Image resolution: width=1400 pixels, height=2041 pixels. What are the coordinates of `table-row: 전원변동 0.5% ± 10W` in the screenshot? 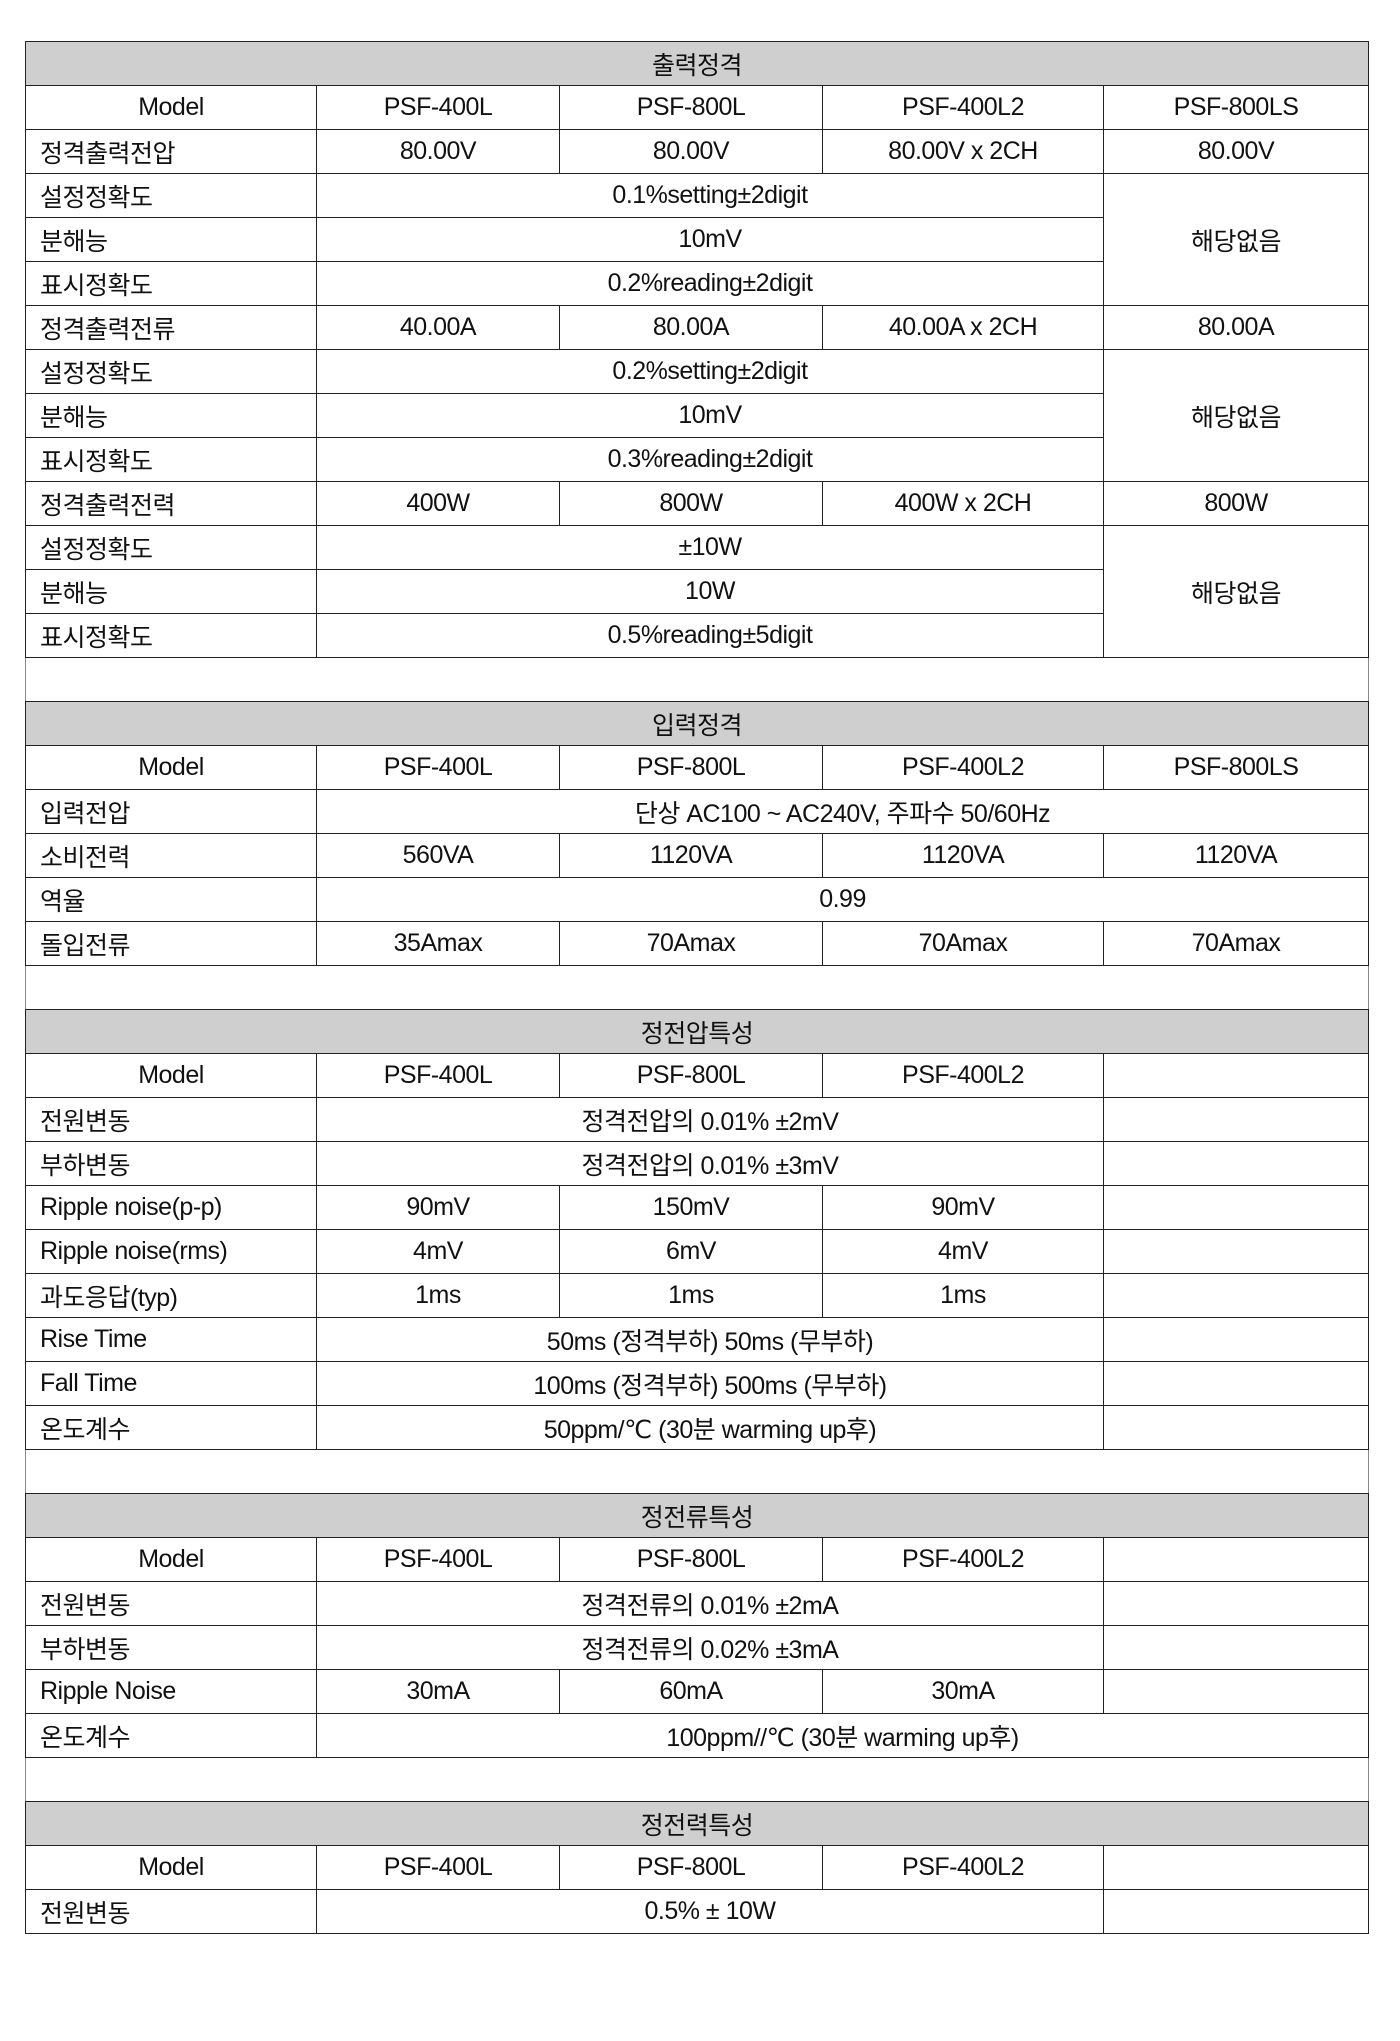 It's located at (697, 1911).